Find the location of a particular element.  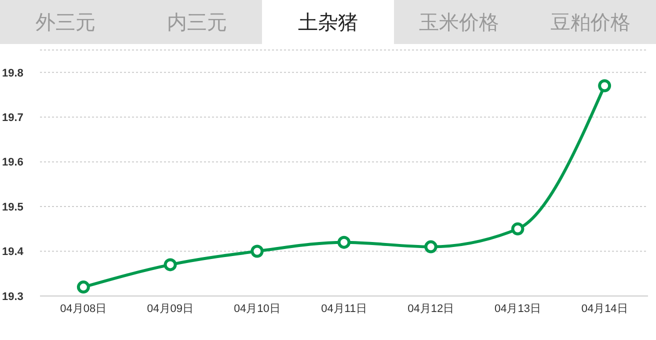

x-tick-label: 04月13日 is located at coordinates (517, 308).